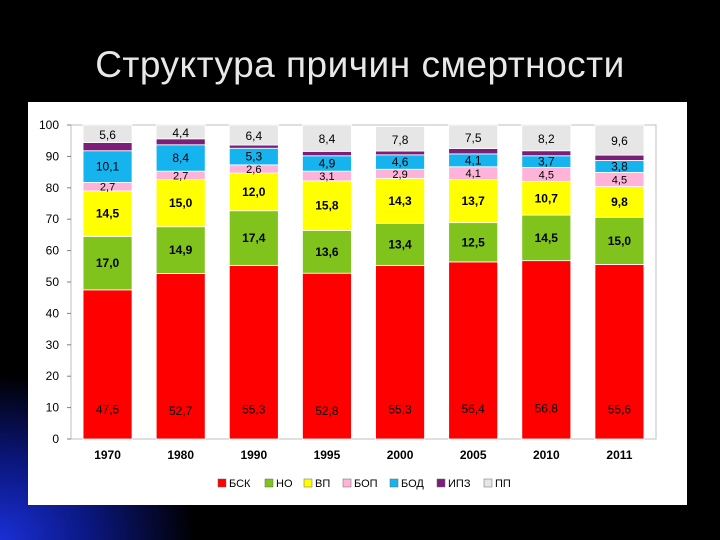  I want to click on data-label: 55,6, so click(620, 409).